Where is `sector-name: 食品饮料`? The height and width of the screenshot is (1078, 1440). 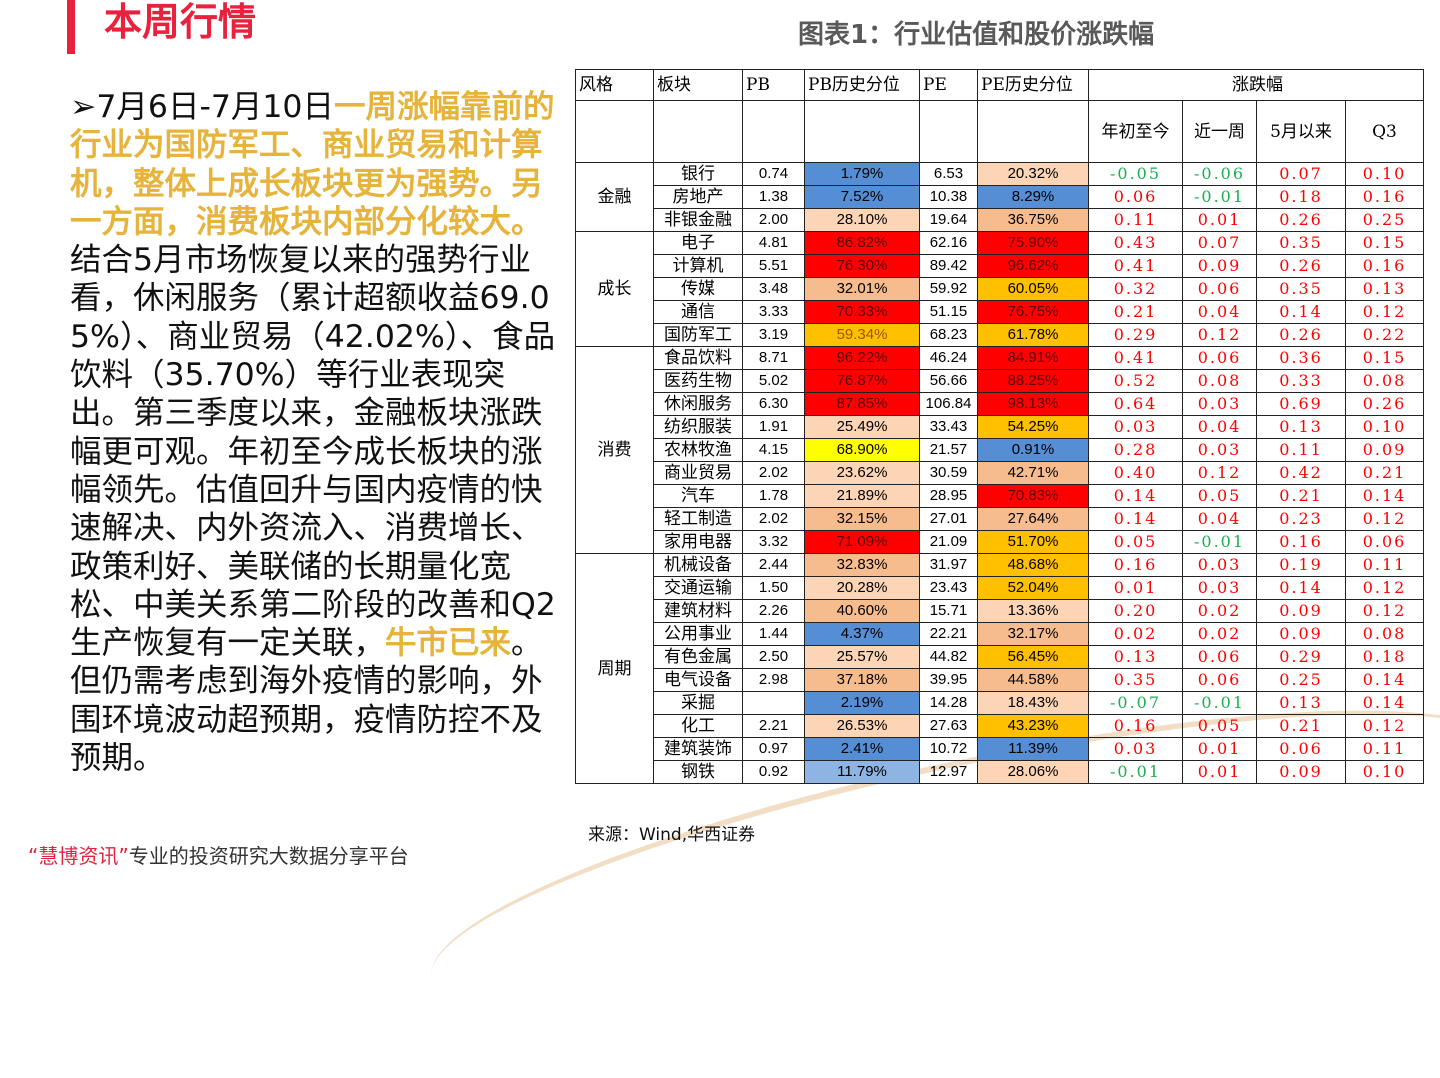 sector-name: 食品饮料 is located at coordinates (698, 358).